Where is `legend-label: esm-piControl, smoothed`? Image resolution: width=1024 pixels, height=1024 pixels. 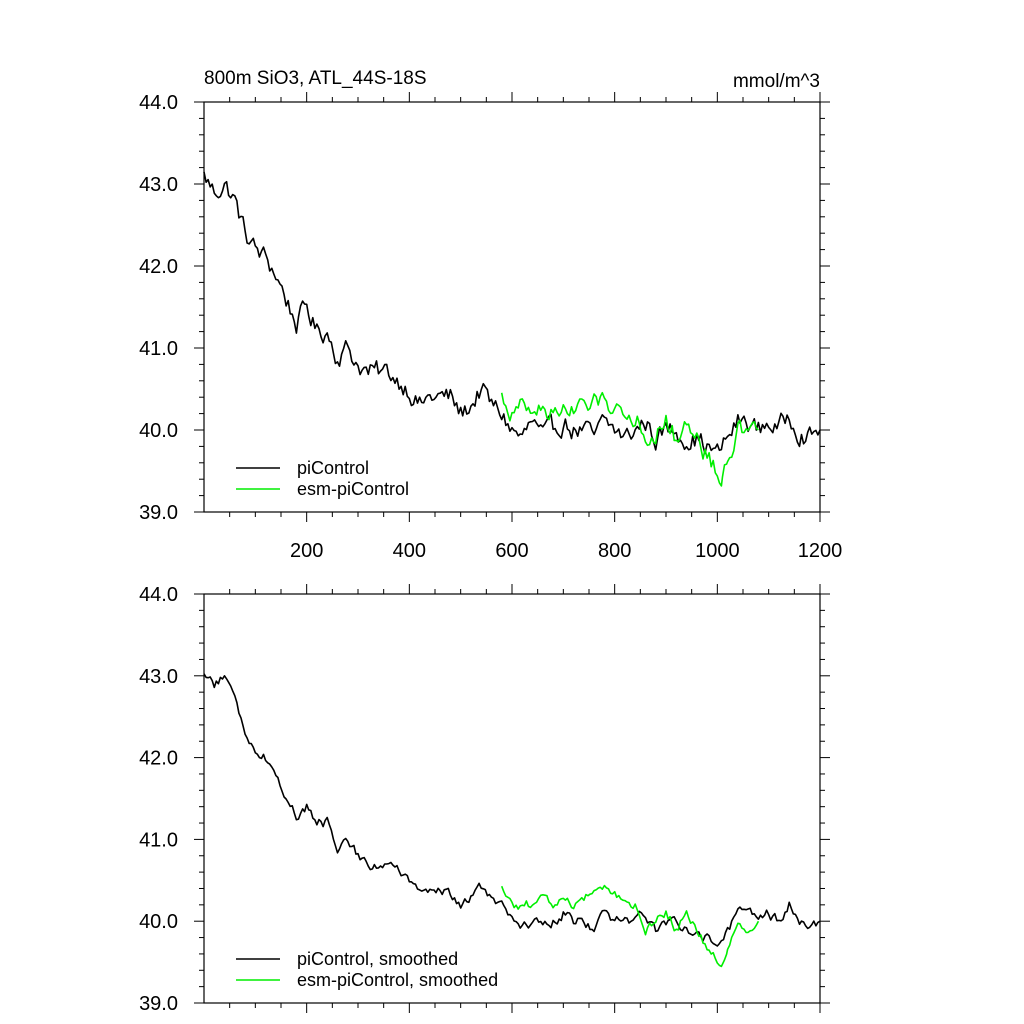
legend-label: esm-piControl, smoothed is located at coordinates (397, 980).